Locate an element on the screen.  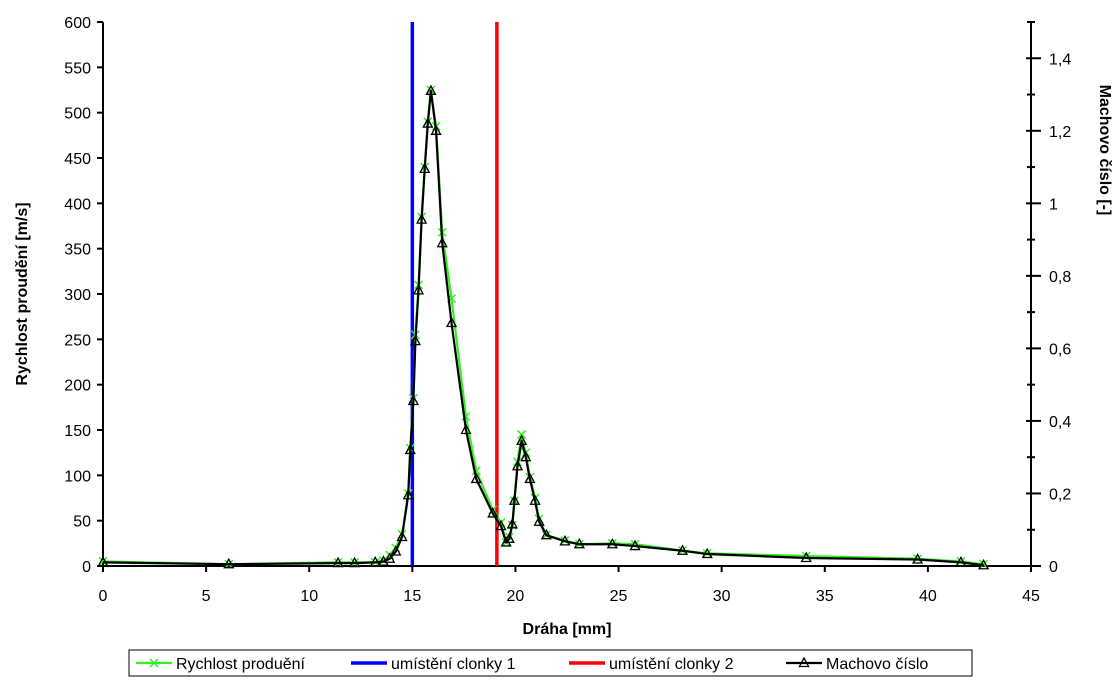
x-tick-label: 30 is located at coordinates (722, 596).